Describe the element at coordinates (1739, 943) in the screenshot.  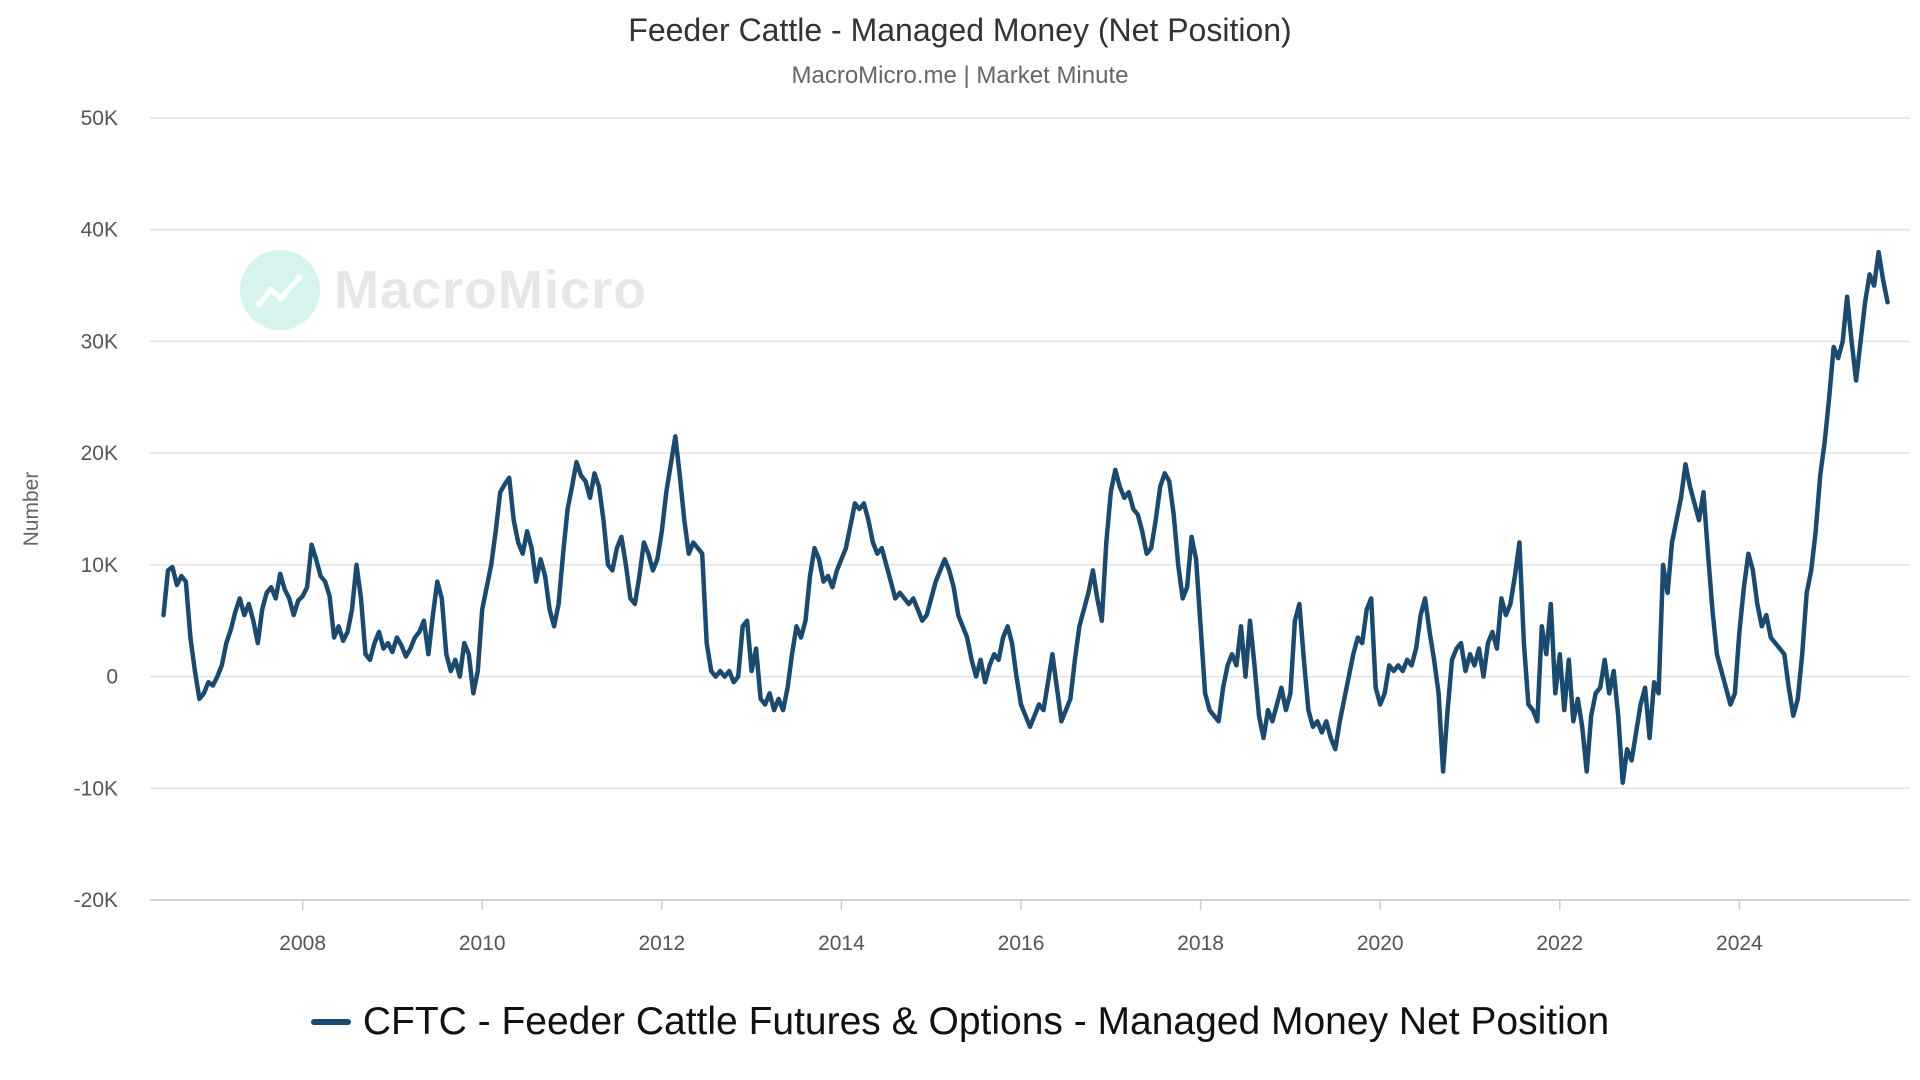
I see `x-tick-label: 2024` at that location.